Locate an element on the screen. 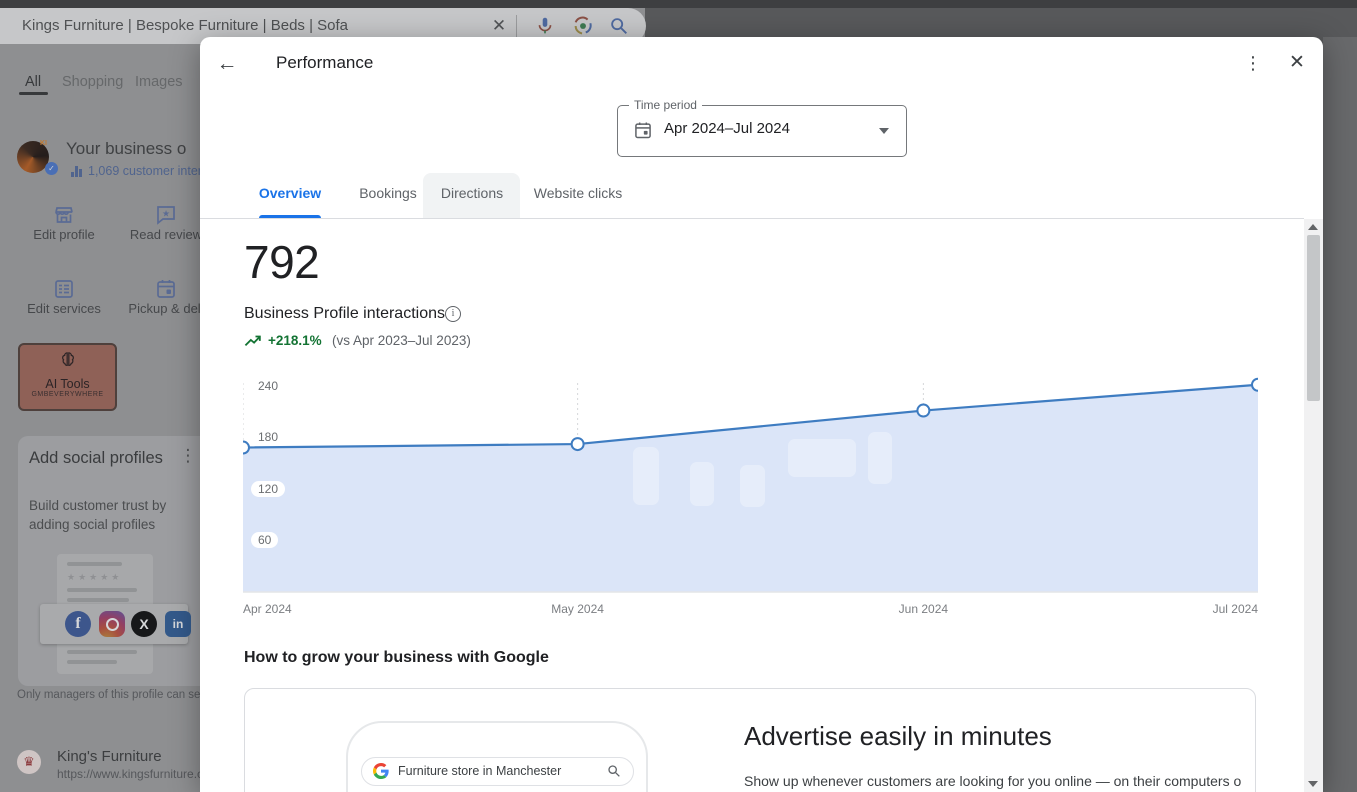  business-avatar is located at coordinates (33, 157).